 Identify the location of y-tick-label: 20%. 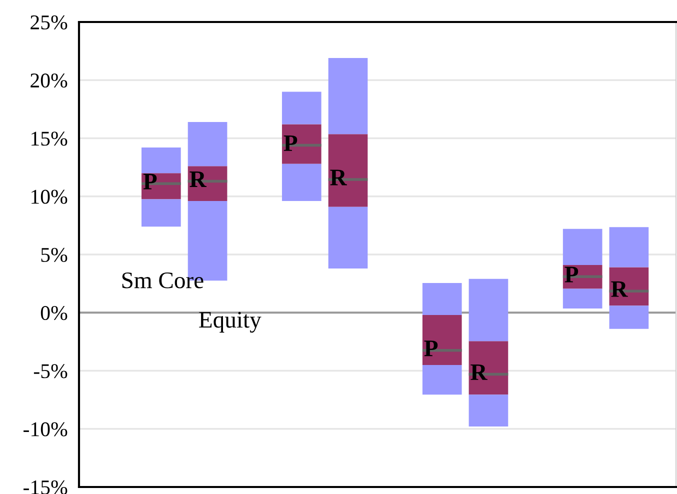
(49, 81).